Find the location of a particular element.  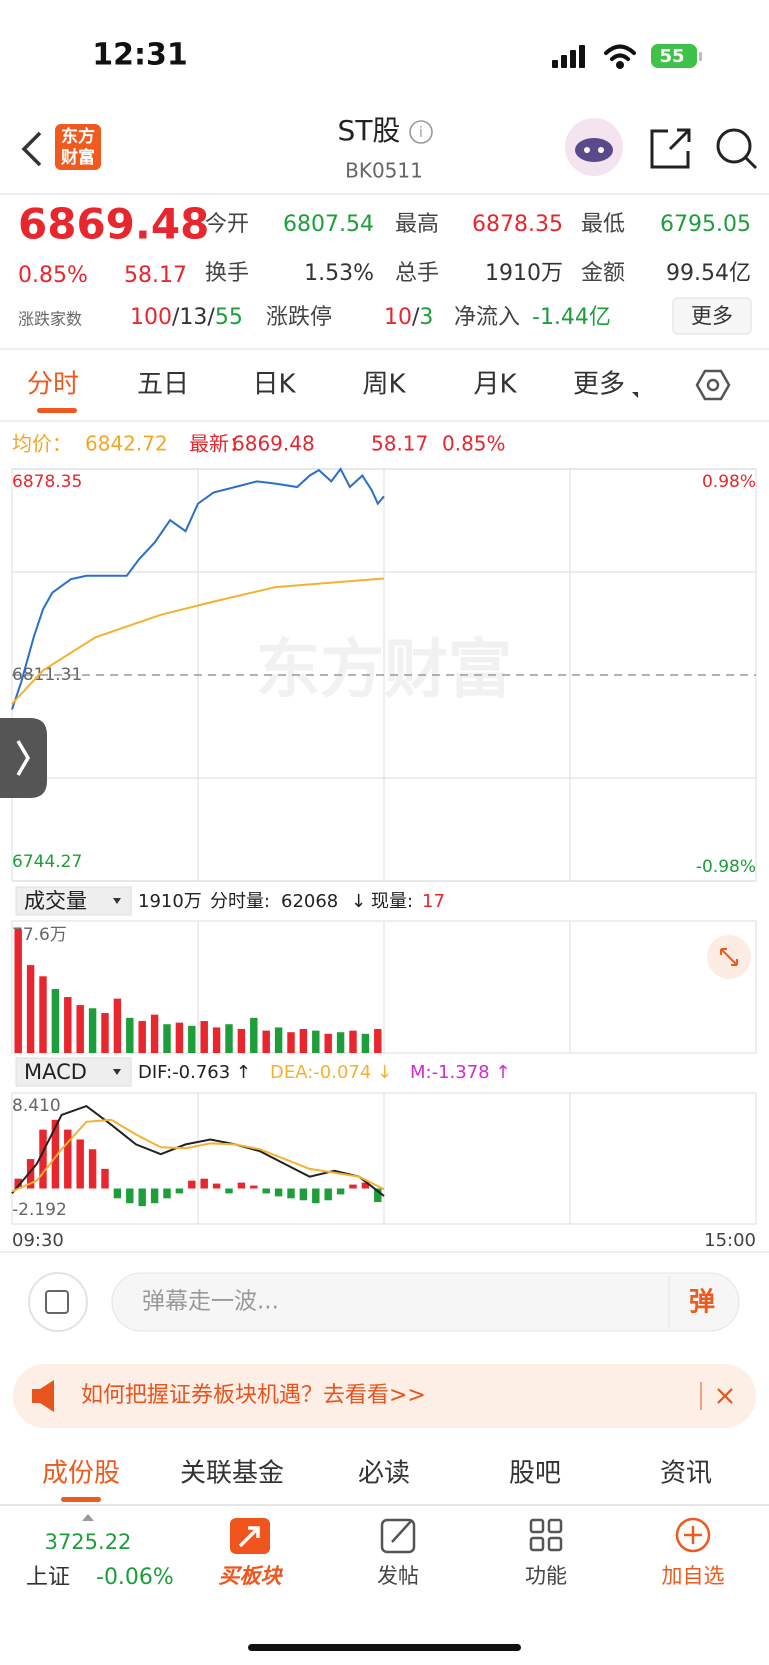

close-icon is located at coordinates (725, 1396).